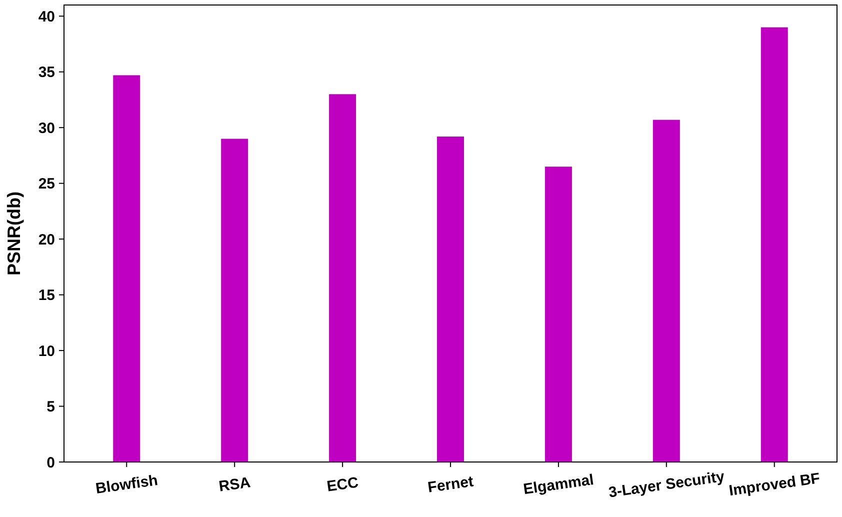  What do you see at coordinates (775, 485) in the screenshot?
I see `x-tick-label: Improved BF` at bounding box center [775, 485].